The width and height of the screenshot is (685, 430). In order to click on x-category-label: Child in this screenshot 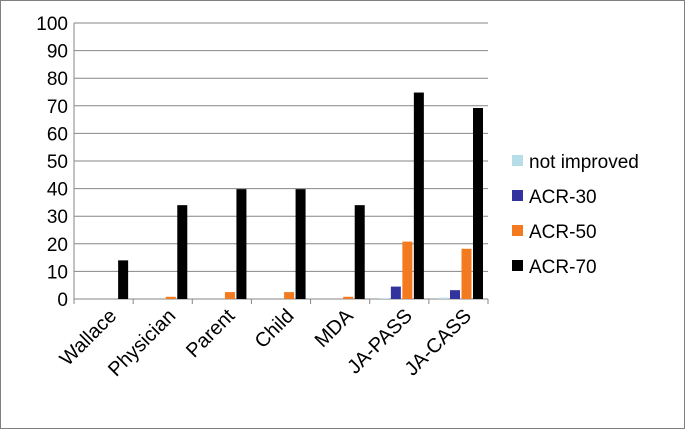, I will do `click(275, 329)`.